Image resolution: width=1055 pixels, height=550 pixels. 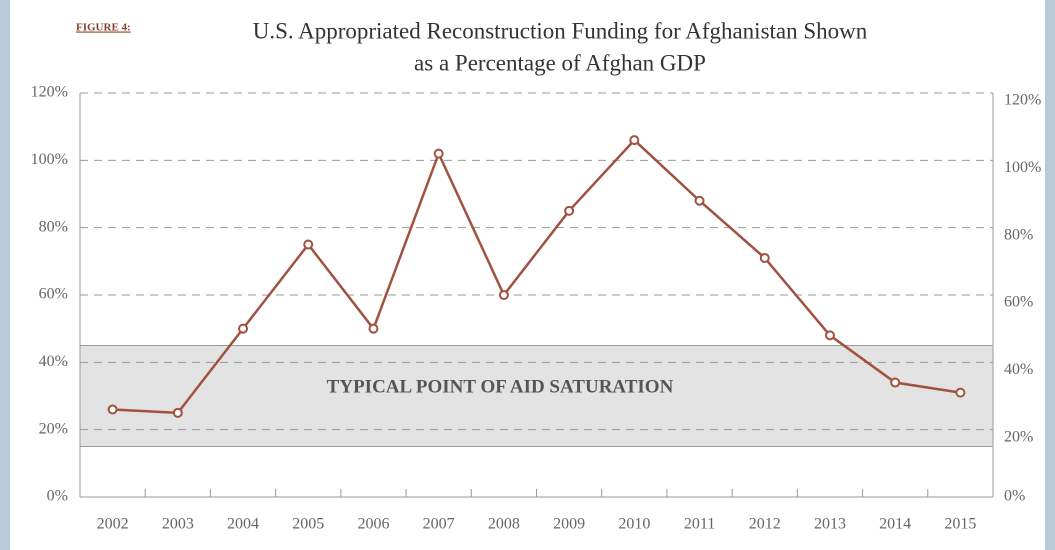 What do you see at coordinates (49, 159) in the screenshot?
I see `y-tick-label: 100%` at bounding box center [49, 159].